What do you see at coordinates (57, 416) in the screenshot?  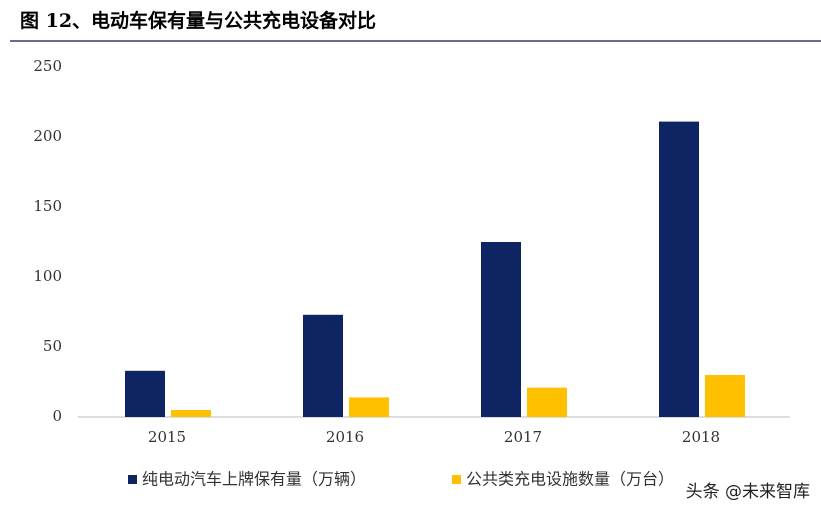 I see `y-tick-label: 0` at bounding box center [57, 416].